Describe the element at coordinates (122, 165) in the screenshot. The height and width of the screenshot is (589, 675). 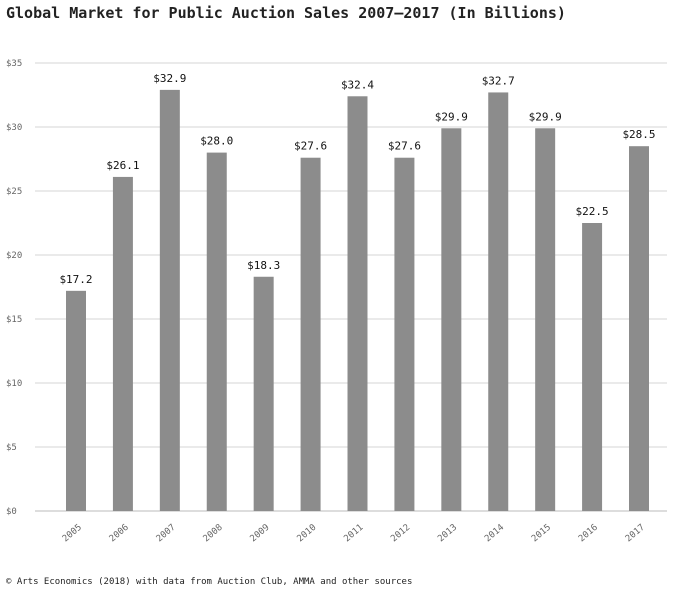
I see `data-label: $26.1` at that location.